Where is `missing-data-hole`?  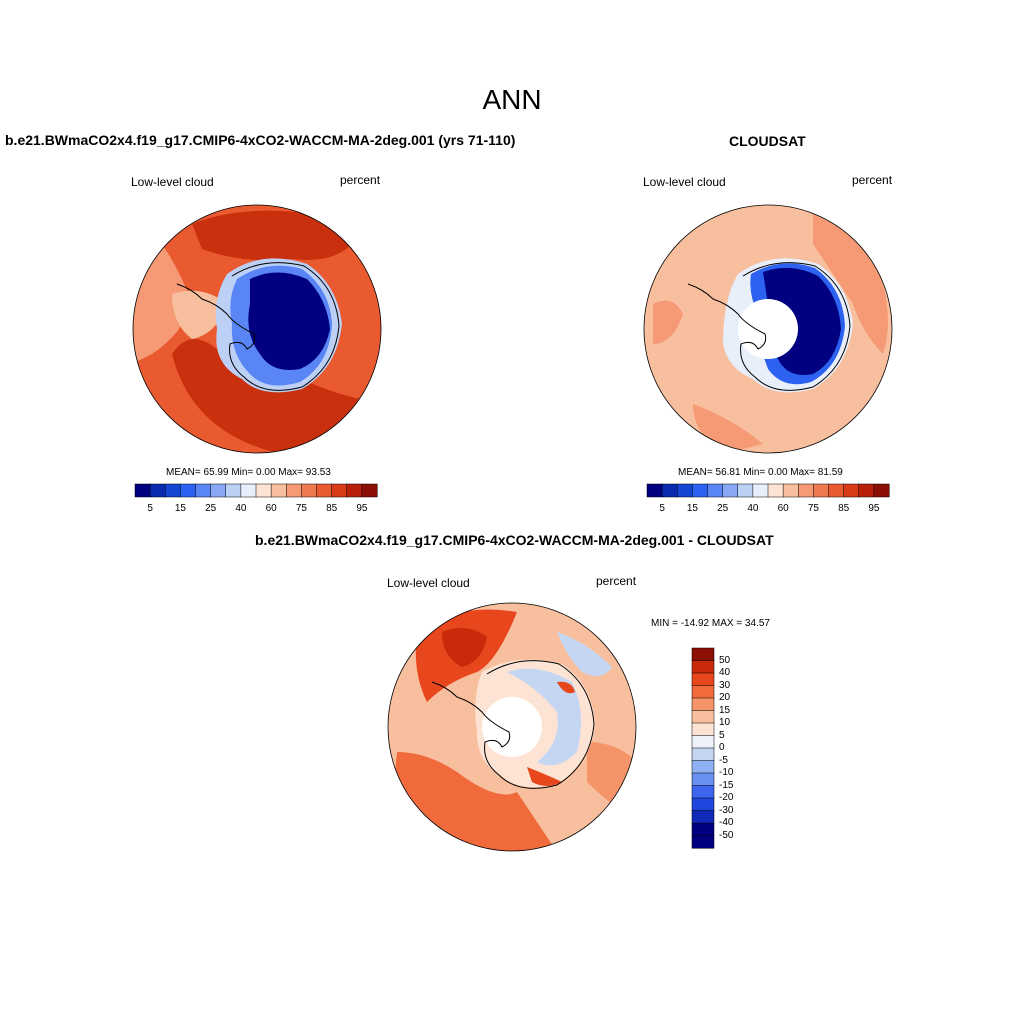 missing-data-hole is located at coordinates (768, 329).